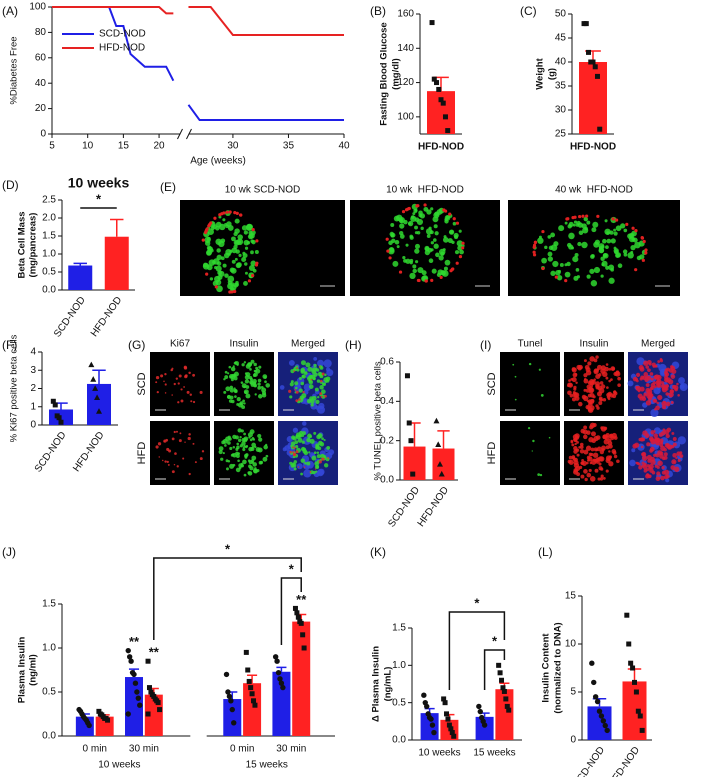 This screenshot has height=777, width=709. What do you see at coordinates (49, 218) in the screenshot?
I see `y-tick-label: 2.0` at bounding box center [49, 218].